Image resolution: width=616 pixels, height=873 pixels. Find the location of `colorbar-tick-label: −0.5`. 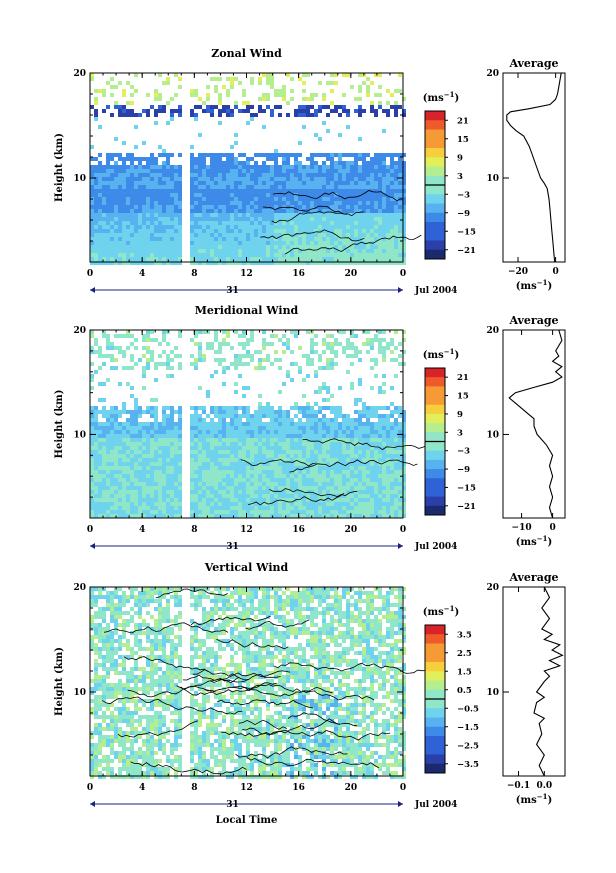

colorbar-tick-label: −0.5 is located at coordinates (468, 709).